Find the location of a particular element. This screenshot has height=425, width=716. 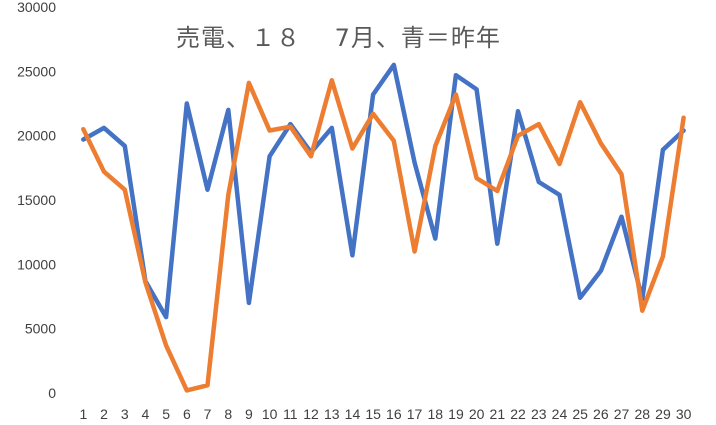

y-tick-label: 20000 is located at coordinates (36, 136).